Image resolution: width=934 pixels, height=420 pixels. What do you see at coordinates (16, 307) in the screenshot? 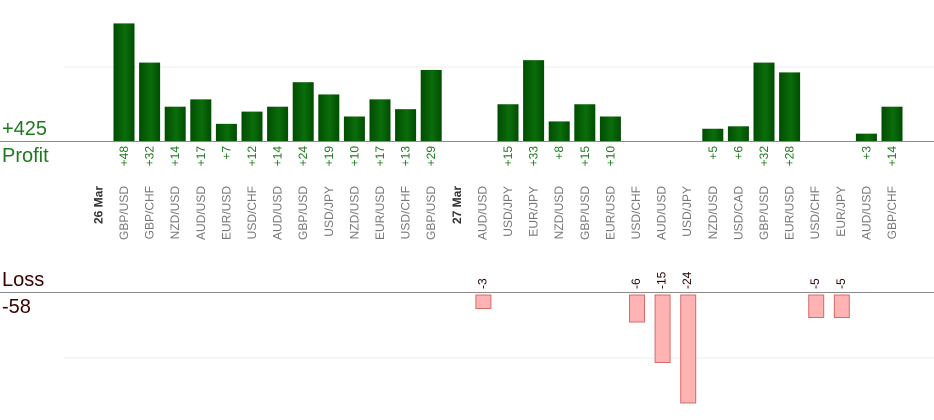
I see `loss-total: -58` at bounding box center [16, 307].